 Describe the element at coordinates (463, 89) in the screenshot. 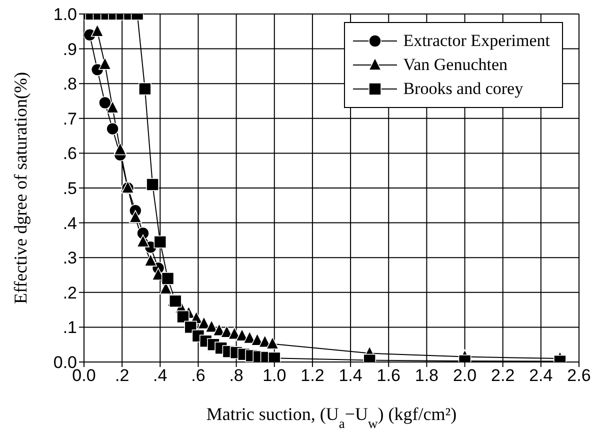

I see `legend-label: Brooks and corey` at that location.